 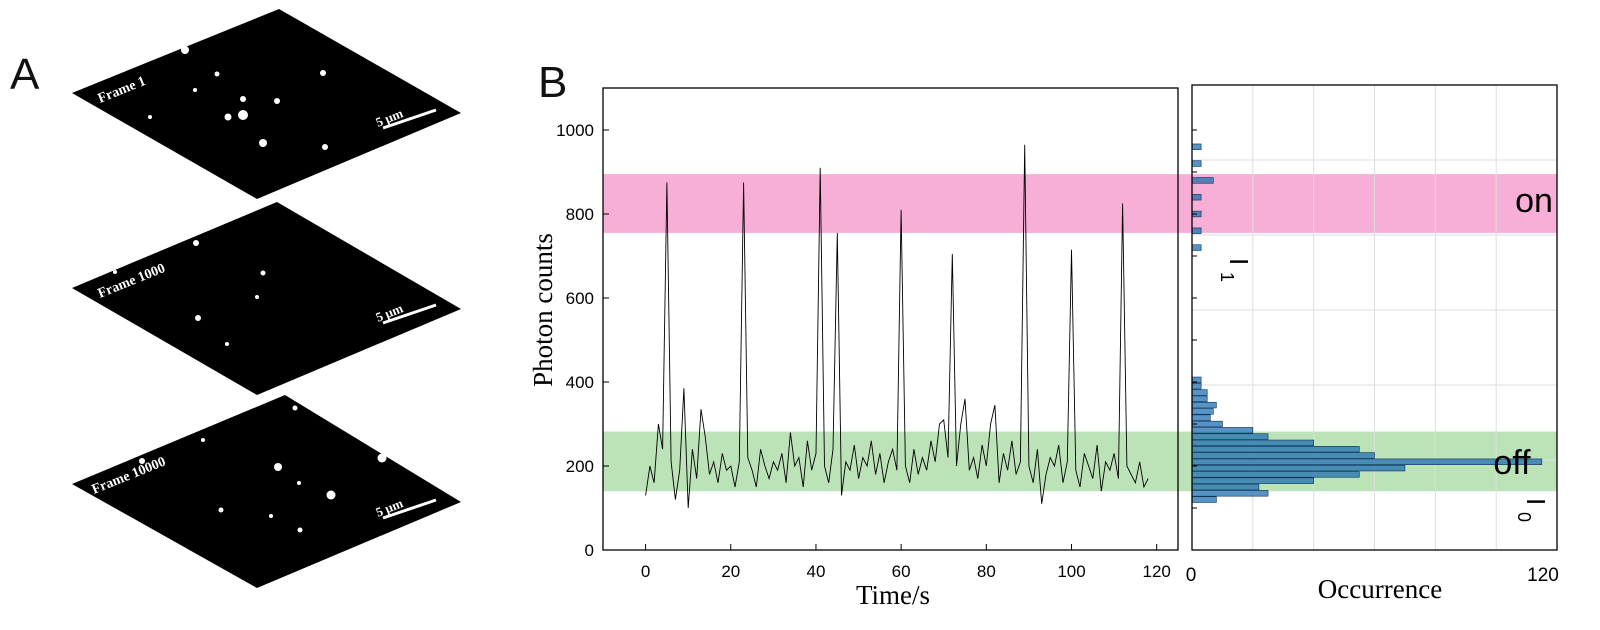 What do you see at coordinates (730, 571) in the screenshot?
I see `x-tick-label: 20` at bounding box center [730, 571].